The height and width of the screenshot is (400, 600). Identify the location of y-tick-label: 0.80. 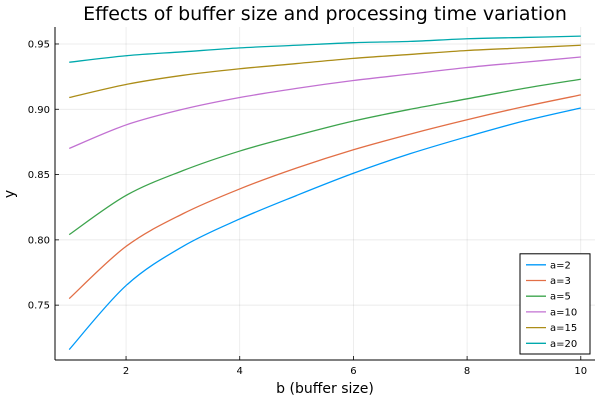
(39, 240).